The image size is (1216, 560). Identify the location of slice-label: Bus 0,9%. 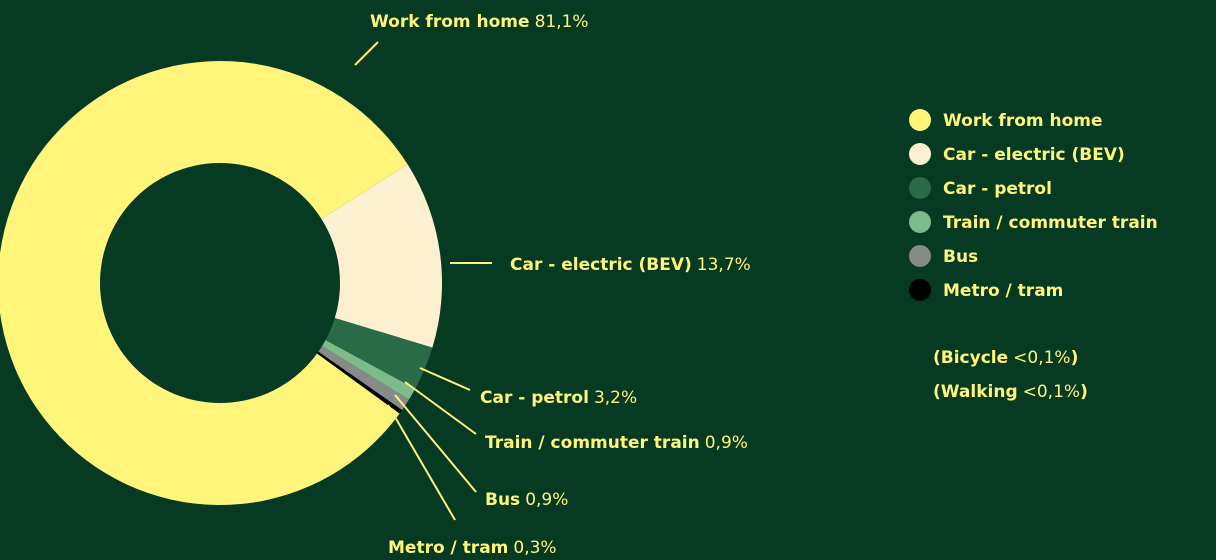
(526, 500).